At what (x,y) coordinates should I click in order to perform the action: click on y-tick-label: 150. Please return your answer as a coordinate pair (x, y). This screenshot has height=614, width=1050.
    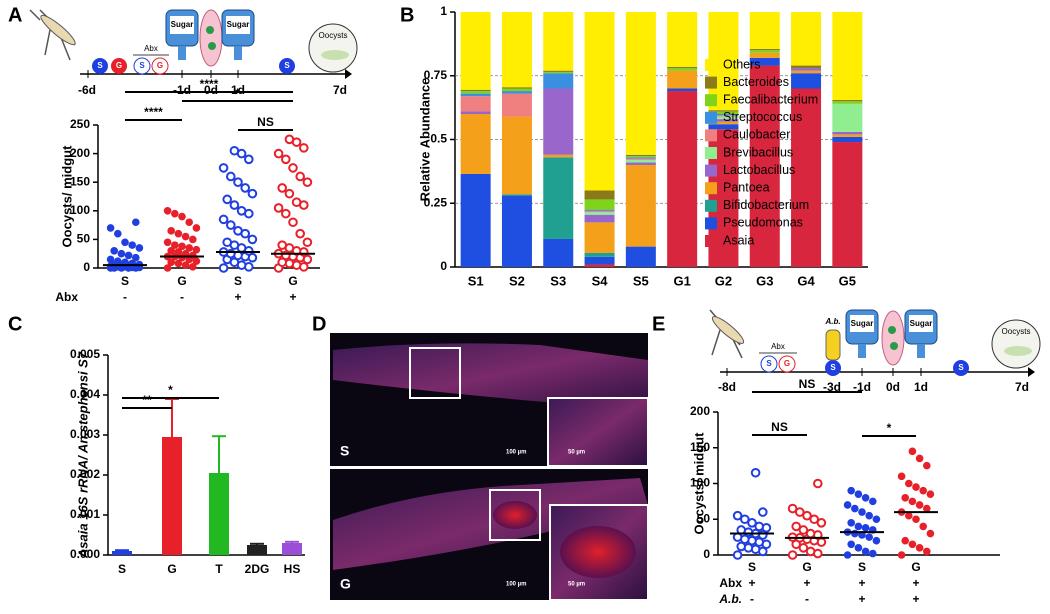
    Looking at the image, I should click on (700, 447).